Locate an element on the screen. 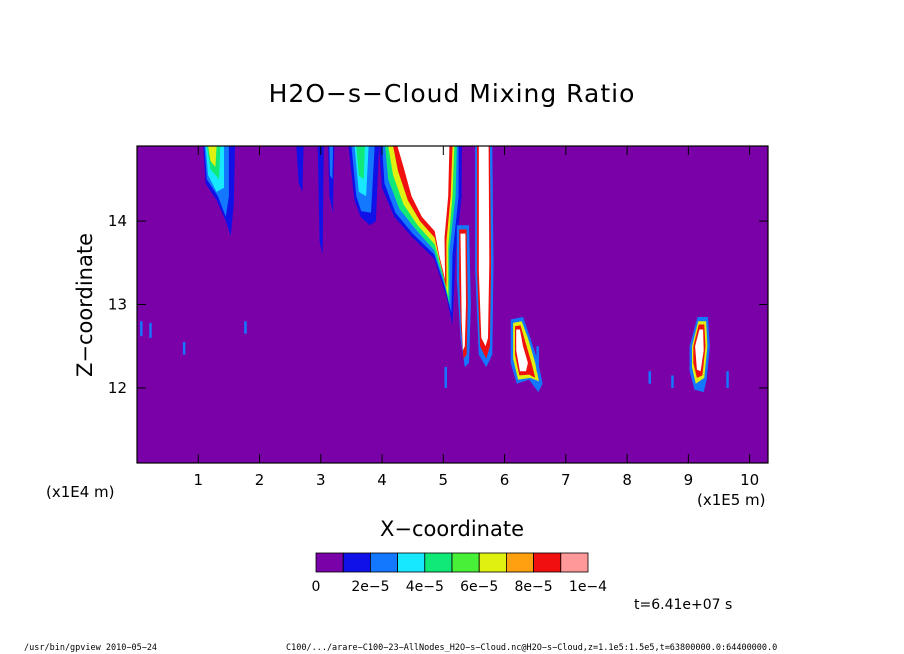 This screenshot has height=654, width=904. colorbar-label: 4e−5 is located at coordinates (425, 587).